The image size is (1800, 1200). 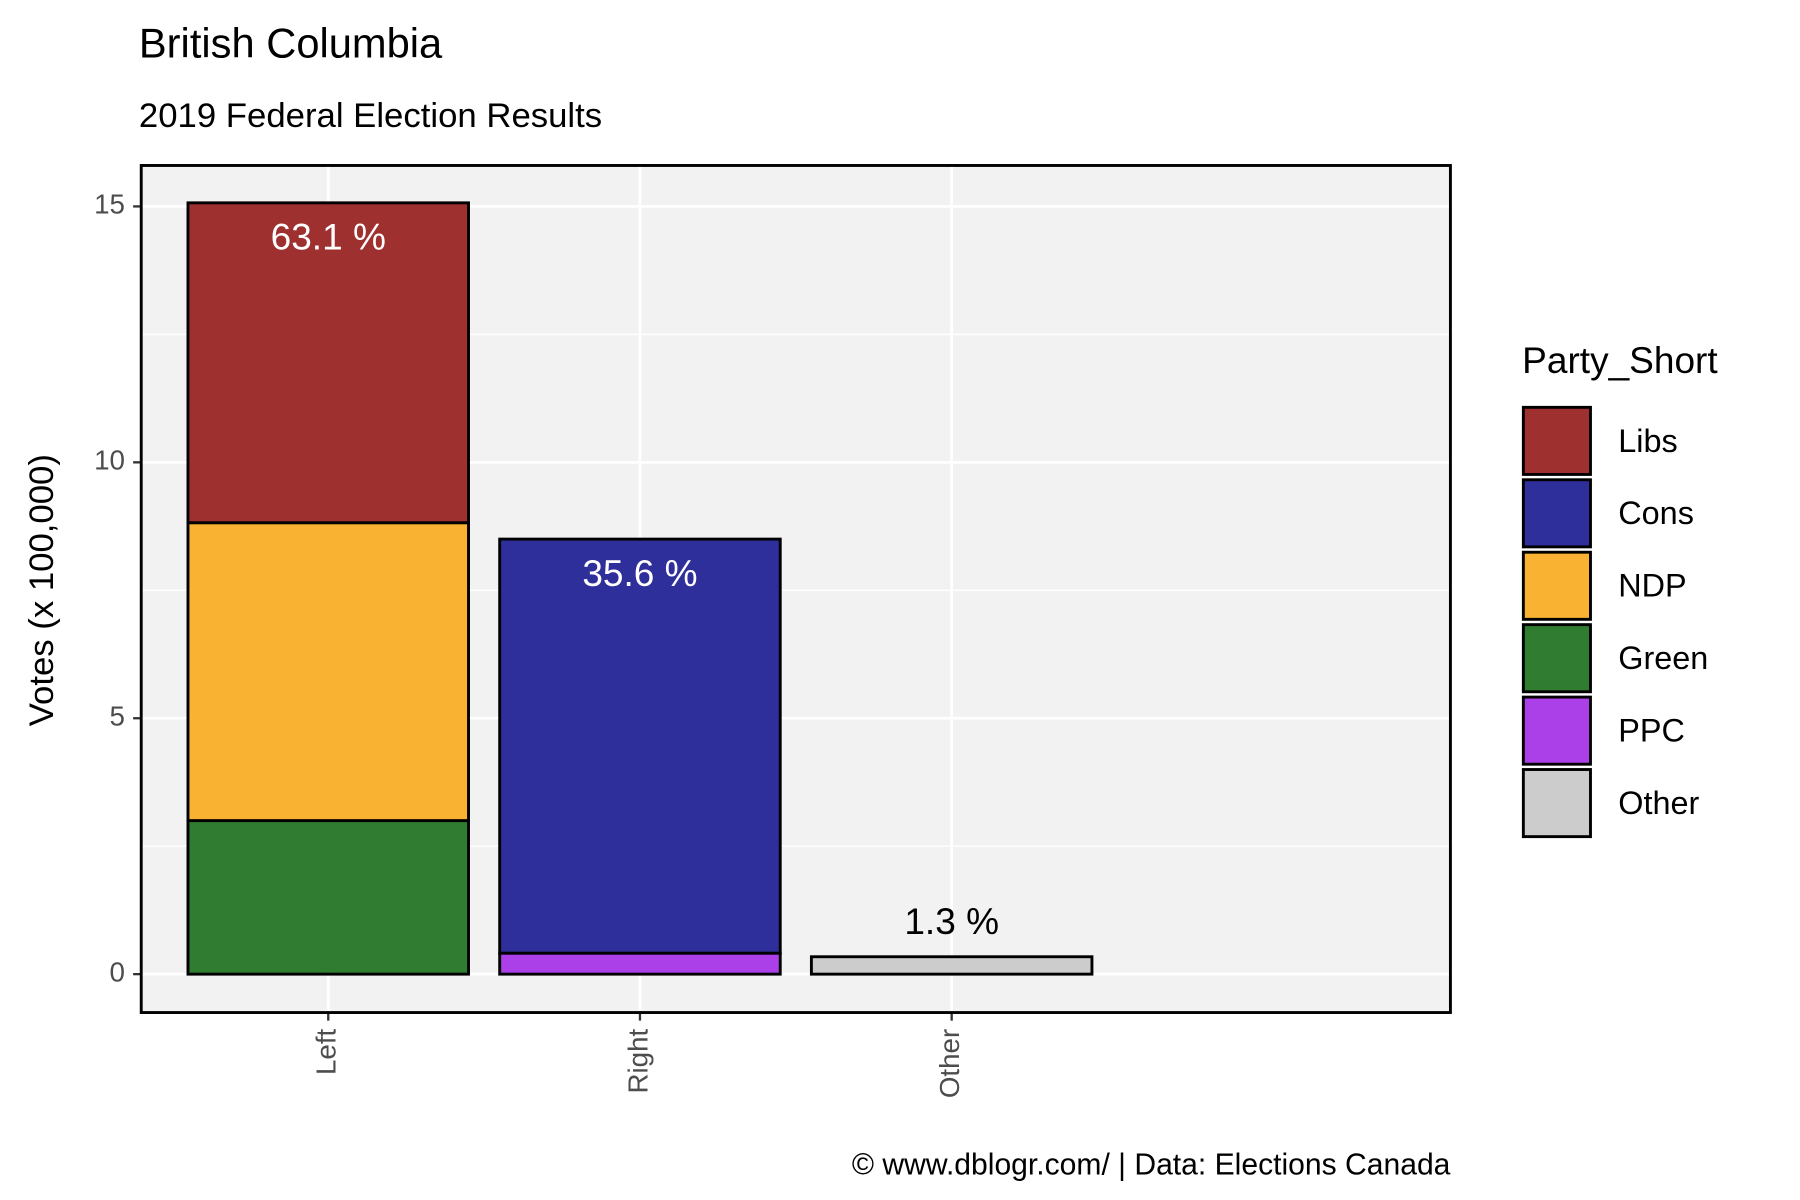 I want to click on legend-title: Party_Short, so click(x=1620, y=360).